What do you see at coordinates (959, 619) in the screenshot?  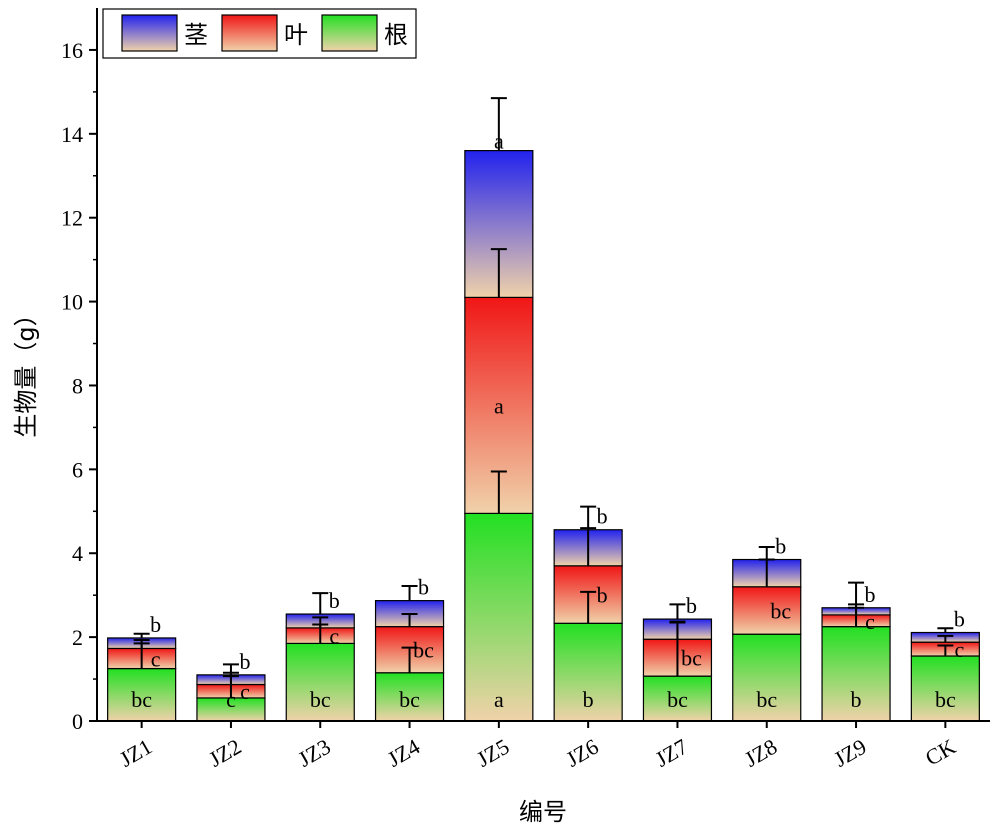 I see `letter-CK-series-2: b` at bounding box center [959, 619].